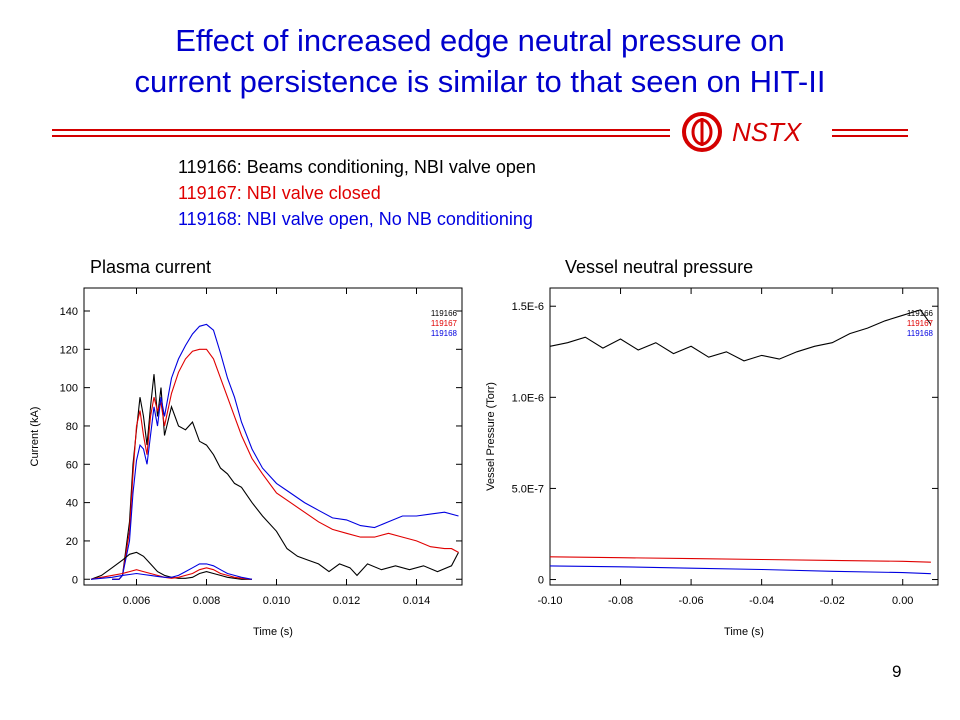 This screenshot has width=960, height=720. What do you see at coordinates (761, 601) in the screenshot?
I see `right-x-tick-label: -0.04` at bounding box center [761, 601].